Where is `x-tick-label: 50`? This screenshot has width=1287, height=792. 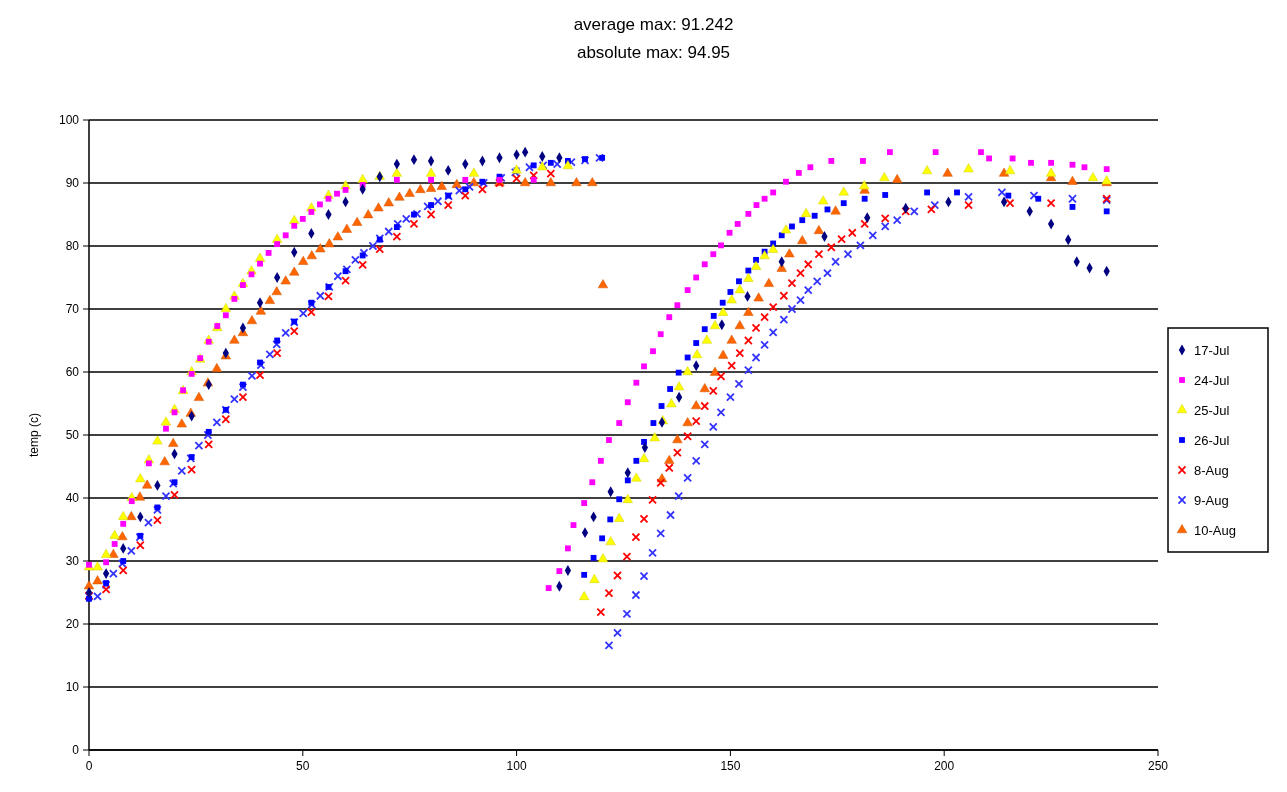
x-tick-label: 50 is located at coordinates (303, 766).